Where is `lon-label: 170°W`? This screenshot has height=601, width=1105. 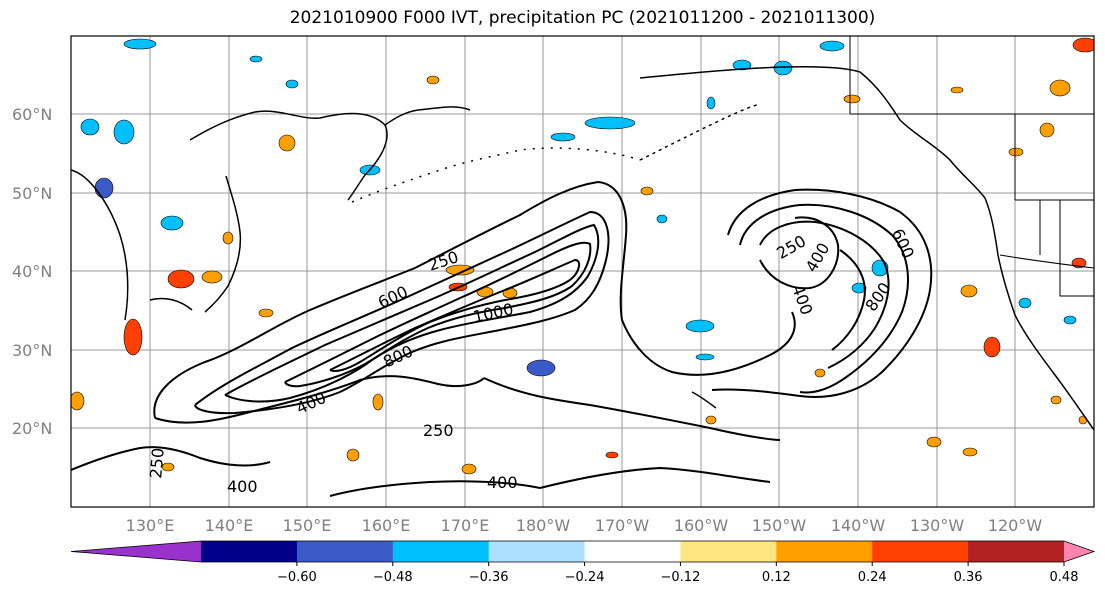 lon-label: 170°W is located at coordinates (622, 525).